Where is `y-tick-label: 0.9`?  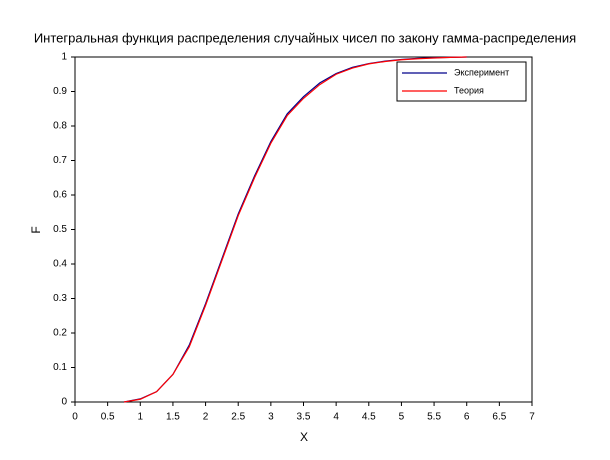 y-tick-label: 0.9 is located at coordinates (60, 91).